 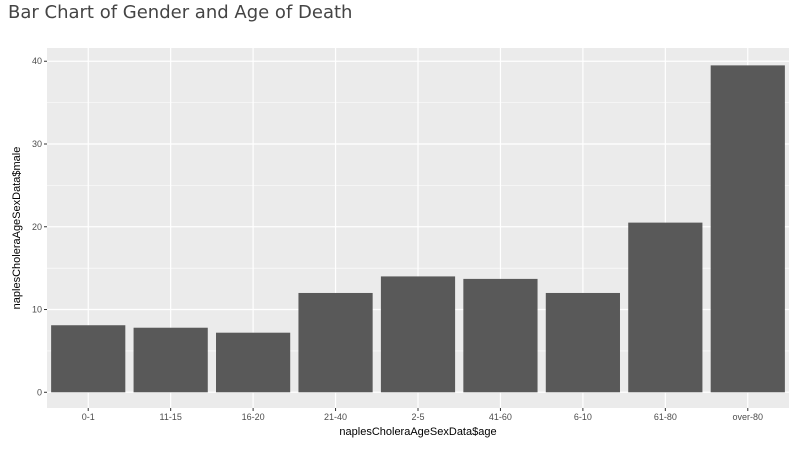 I want to click on x-tick-label: 21-40, so click(x=335, y=417).